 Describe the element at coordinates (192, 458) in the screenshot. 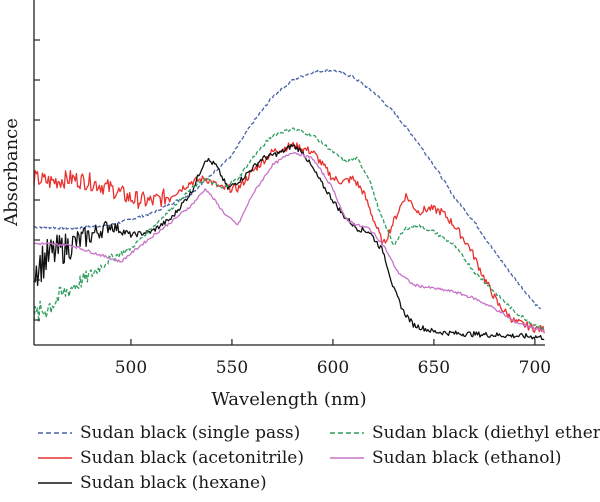

I see `legend-label-1: Sudan black (acetonitrile)` at that location.